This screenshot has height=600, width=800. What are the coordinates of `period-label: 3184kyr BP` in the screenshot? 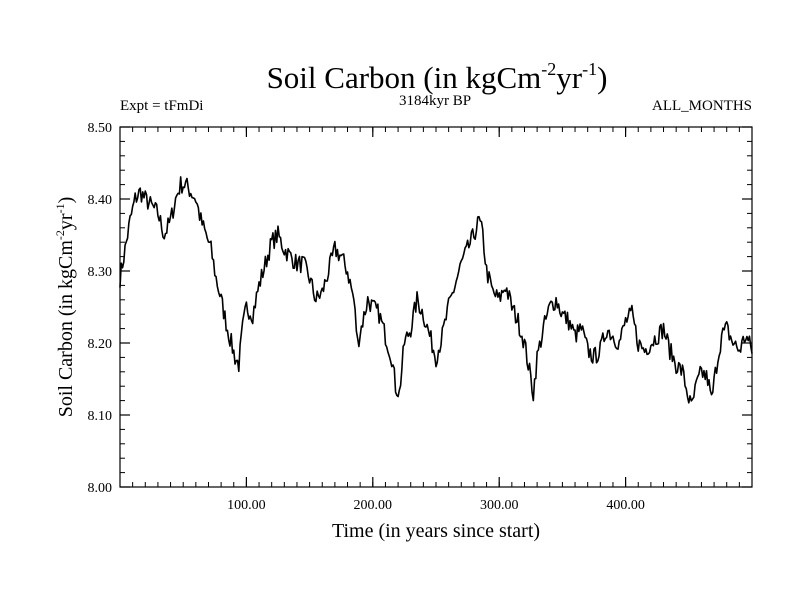 It's located at (435, 101).